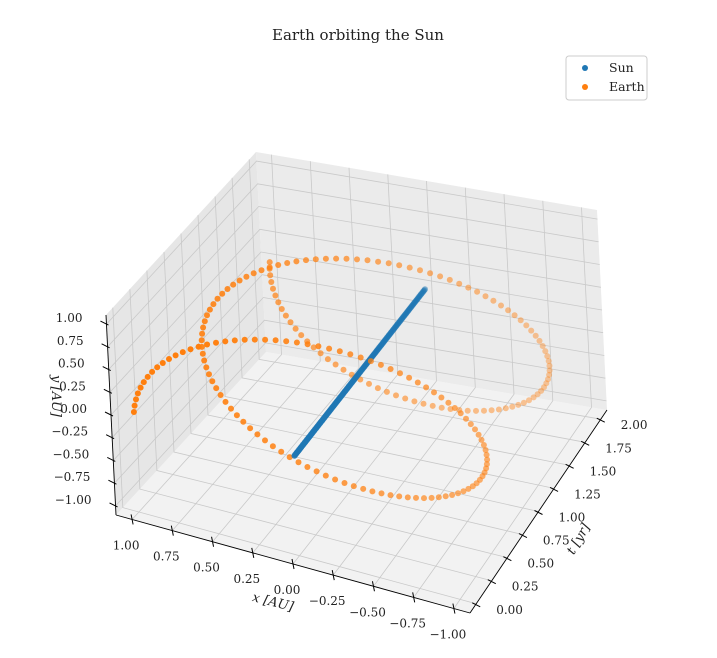 The image size is (717, 658). What do you see at coordinates (327, 601) in the screenshot?
I see `x-tick-label: −0.25` at bounding box center [327, 601].